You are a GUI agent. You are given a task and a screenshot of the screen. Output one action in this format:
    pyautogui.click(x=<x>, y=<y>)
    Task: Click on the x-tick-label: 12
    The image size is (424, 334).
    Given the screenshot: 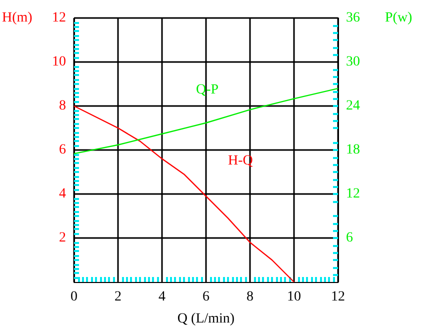 What is the action you would take?
    pyautogui.click(x=338, y=297)
    